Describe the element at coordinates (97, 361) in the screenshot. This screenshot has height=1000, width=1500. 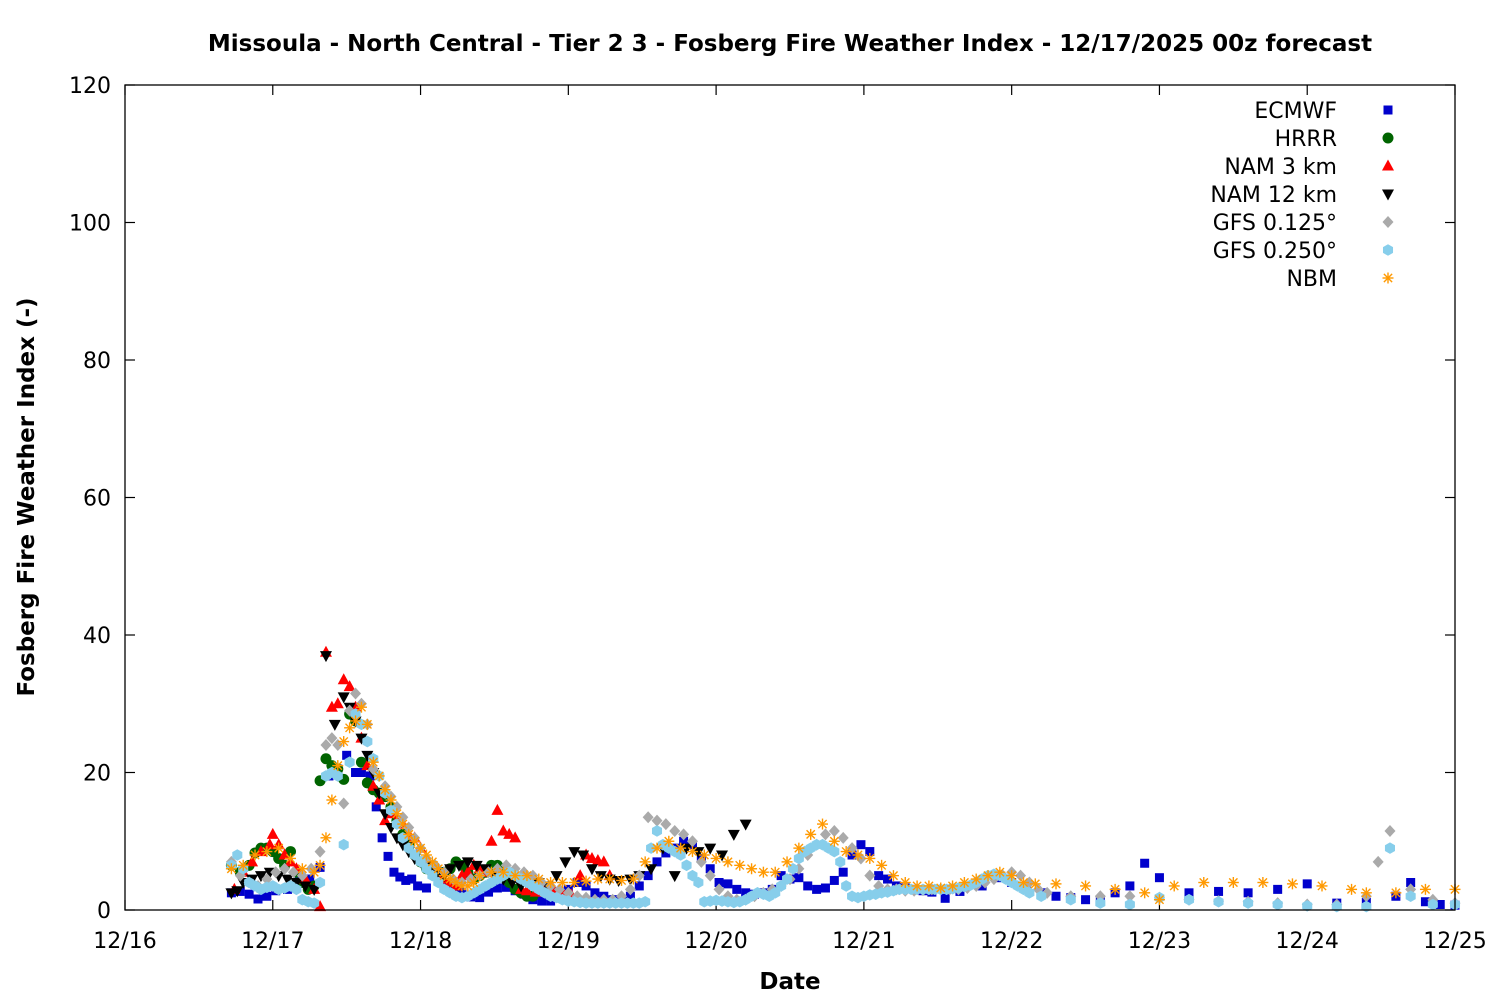
I see `y-tick-label: 80` at that location.